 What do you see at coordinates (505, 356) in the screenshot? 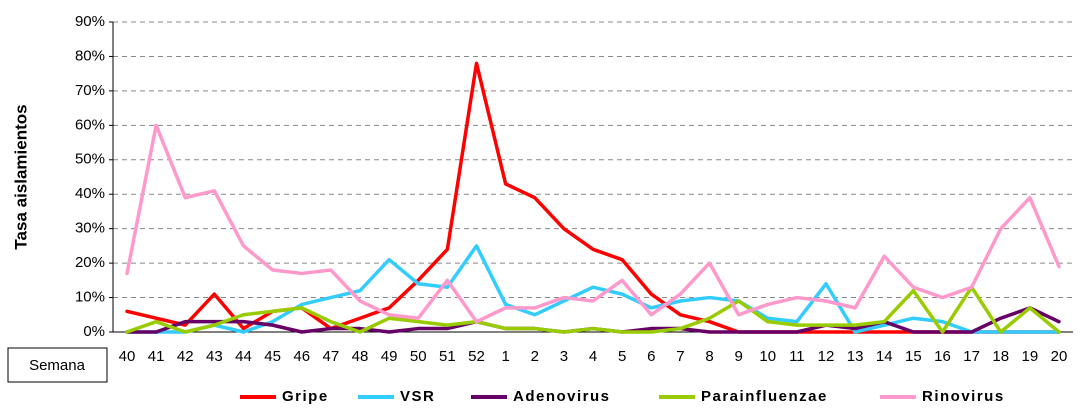
I see `x-tick-label: 1` at bounding box center [505, 356].